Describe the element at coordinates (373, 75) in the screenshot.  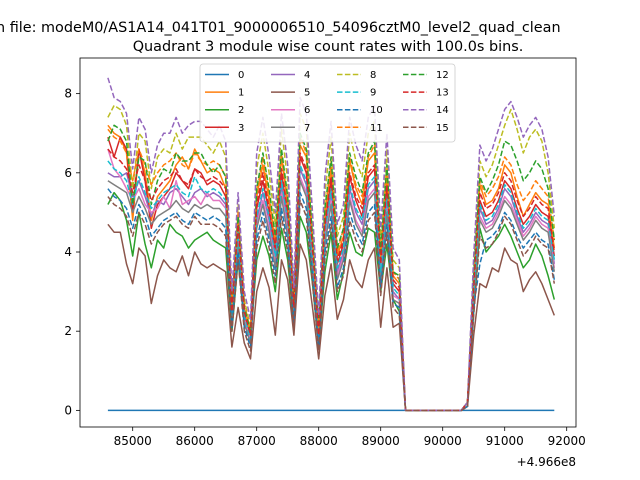
I see `legend-label-8: 8` at that location.